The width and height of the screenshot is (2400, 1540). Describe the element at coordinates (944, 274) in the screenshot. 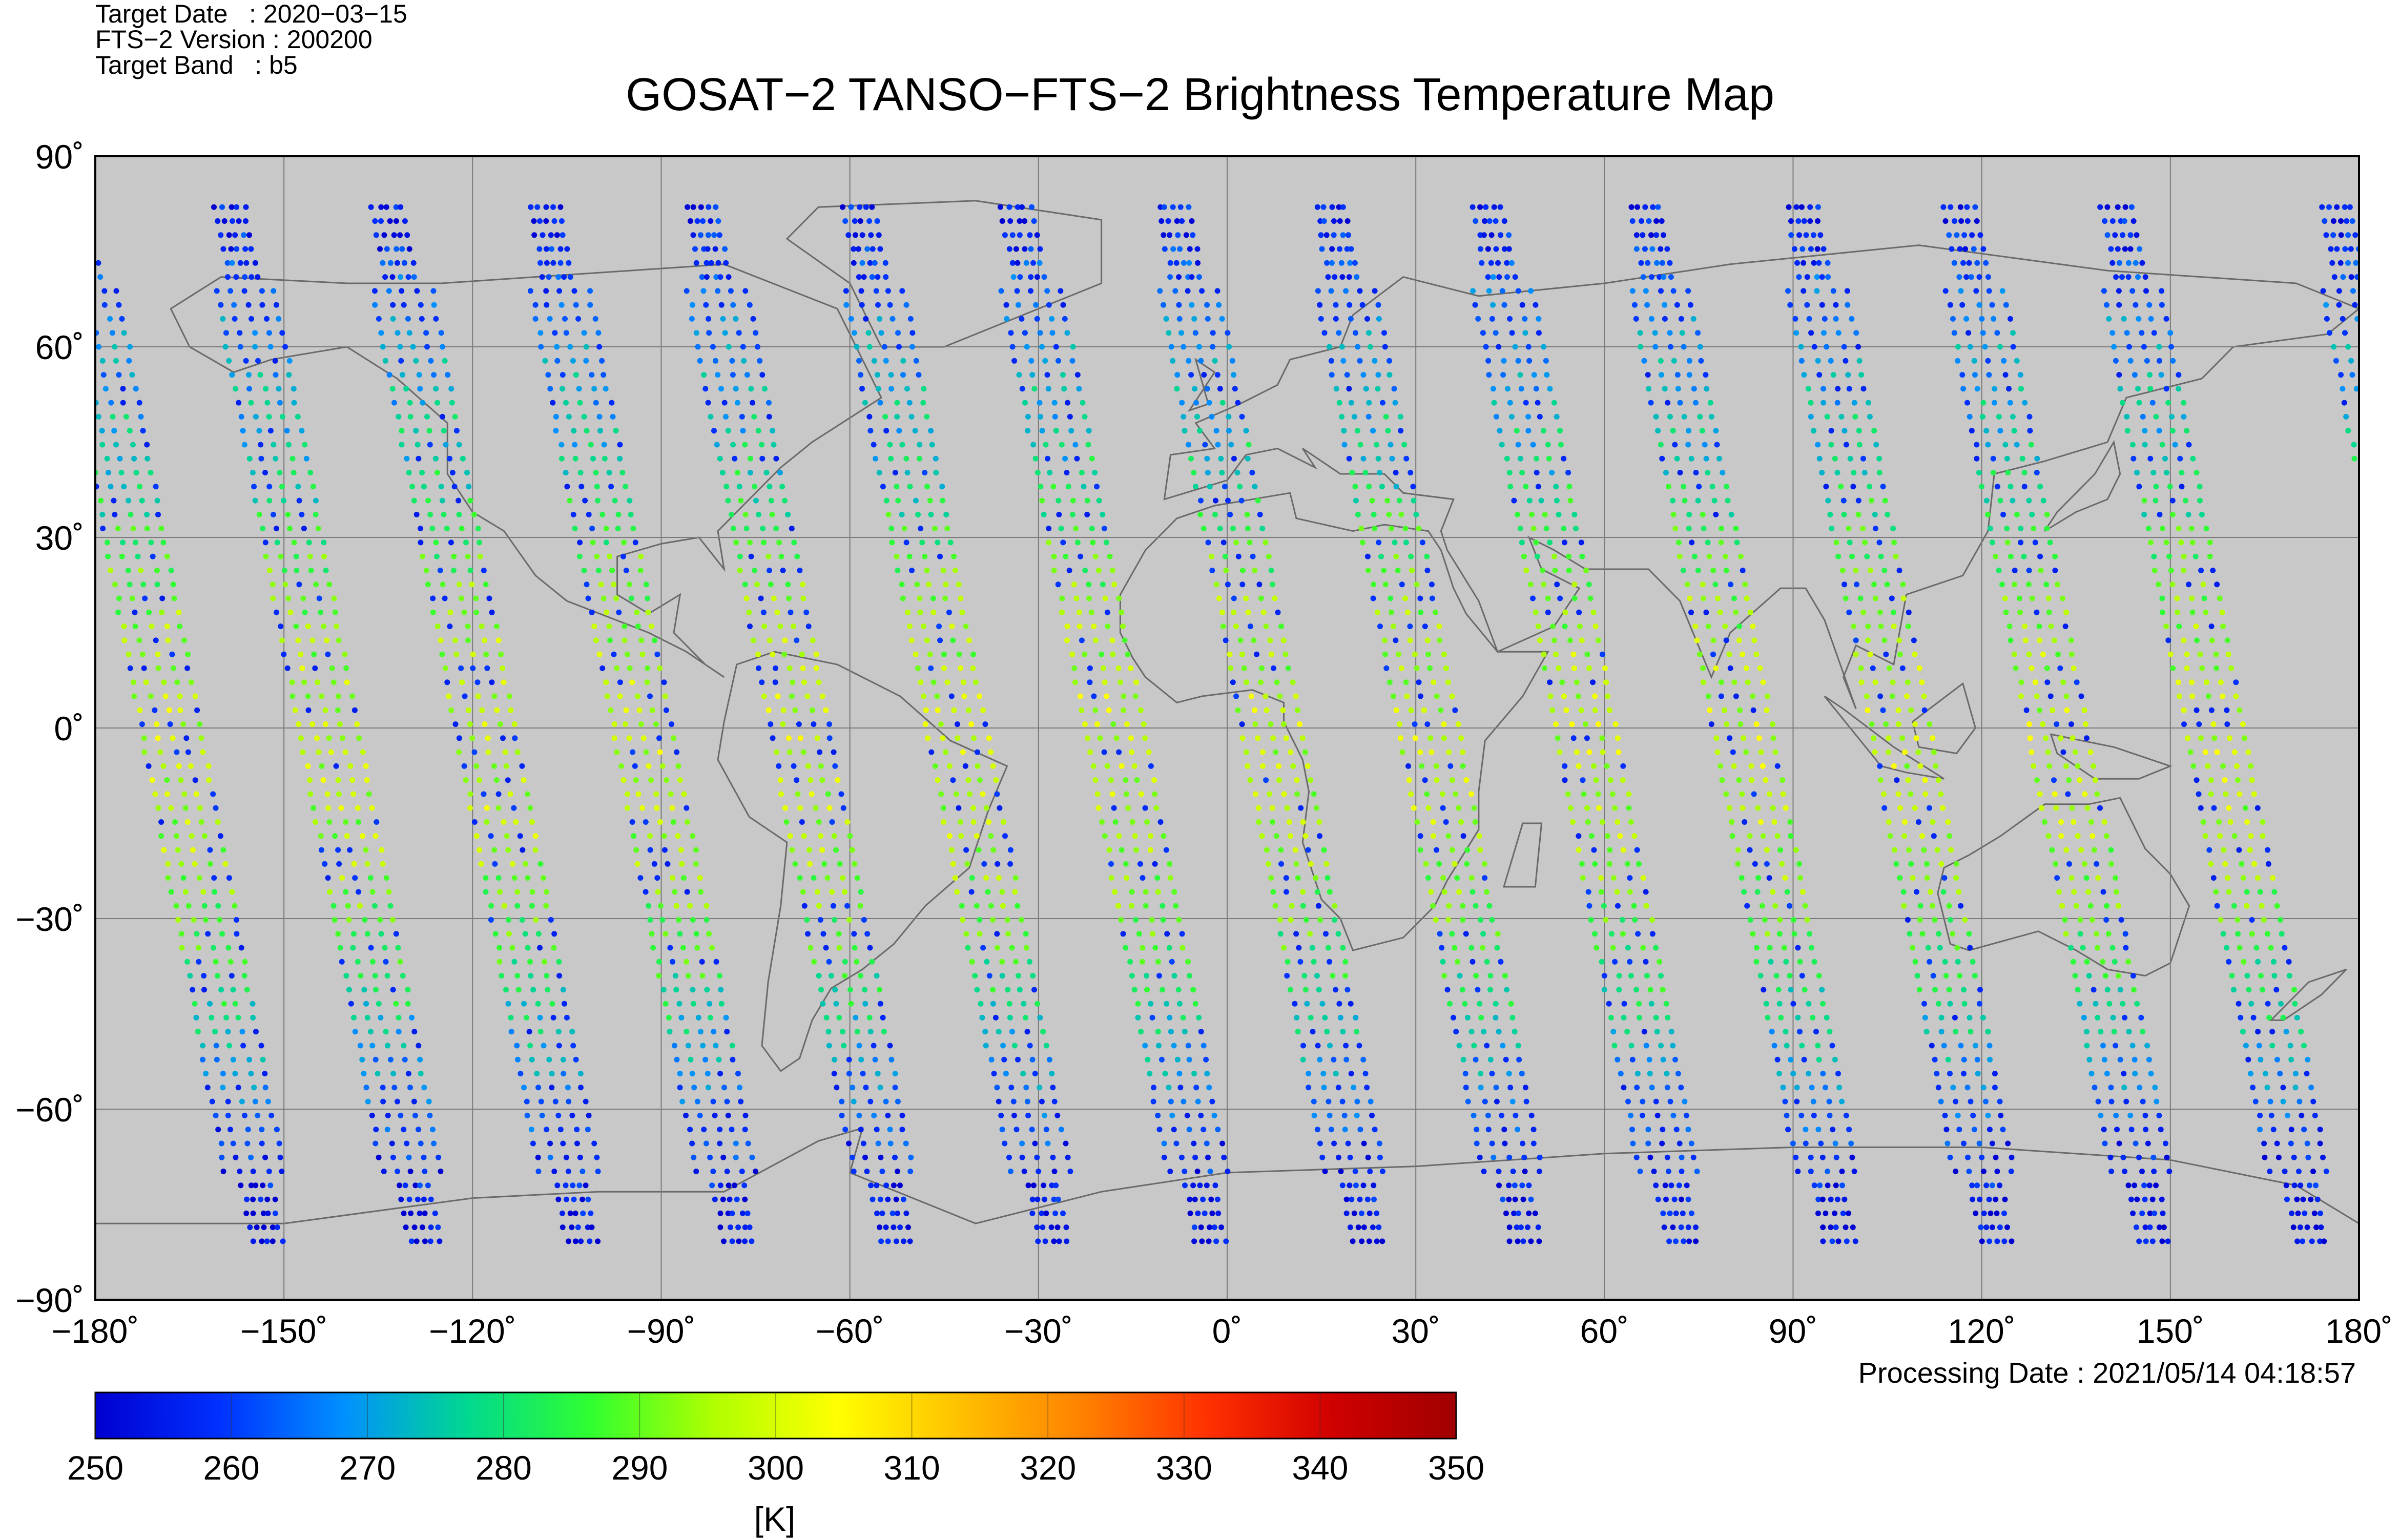

I see `coastline` at that location.